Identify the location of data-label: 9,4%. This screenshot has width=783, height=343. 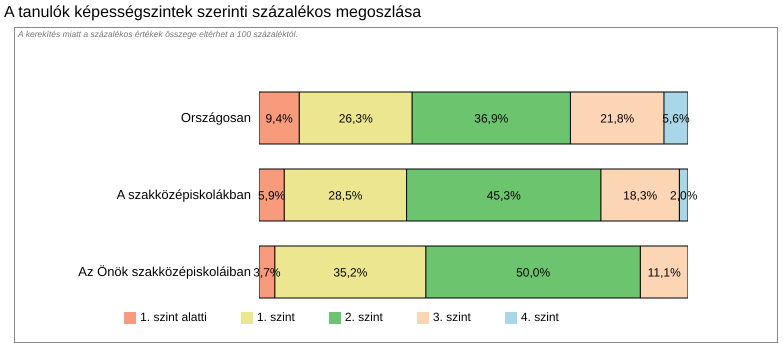
(279, 118).